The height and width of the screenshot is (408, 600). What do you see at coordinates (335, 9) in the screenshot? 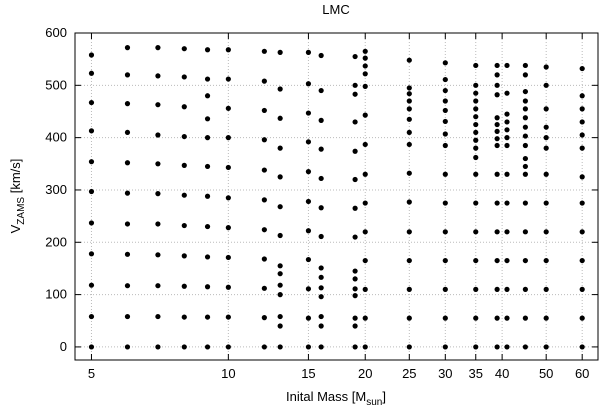
I see `chart-title: LMC` at bounding box center [335, 9].